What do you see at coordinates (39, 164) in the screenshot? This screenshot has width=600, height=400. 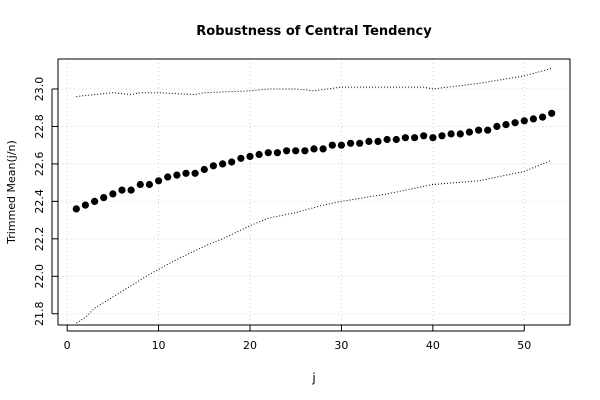 I see `y-tick-label: 22.6` at bounding box center [39, 164].